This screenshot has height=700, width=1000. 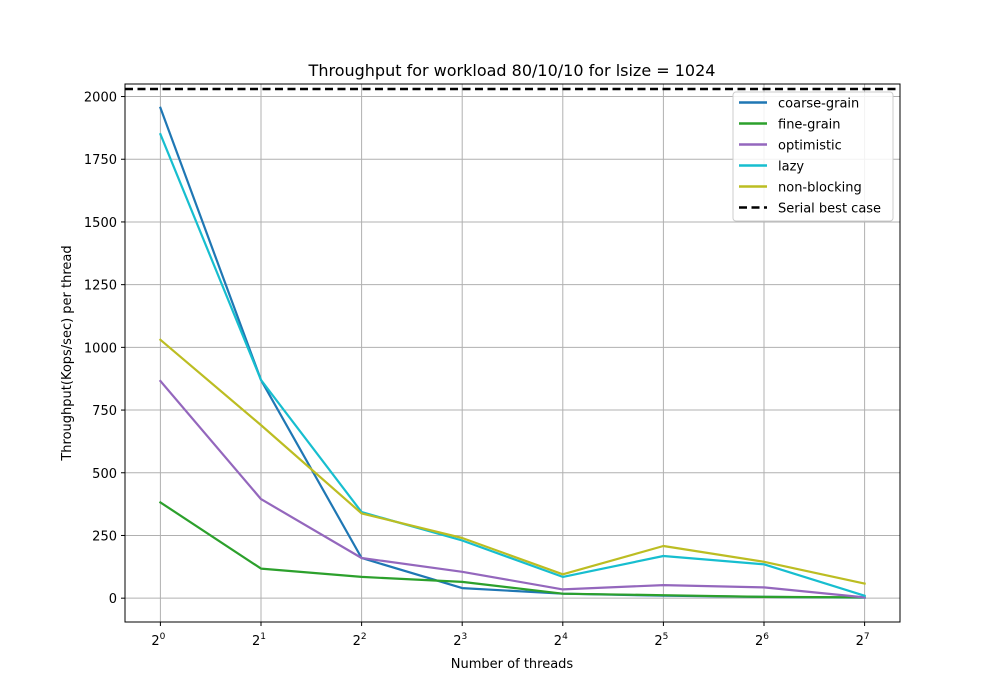 I want to click on y-tick-label: 750, so click(x=104, y=411).